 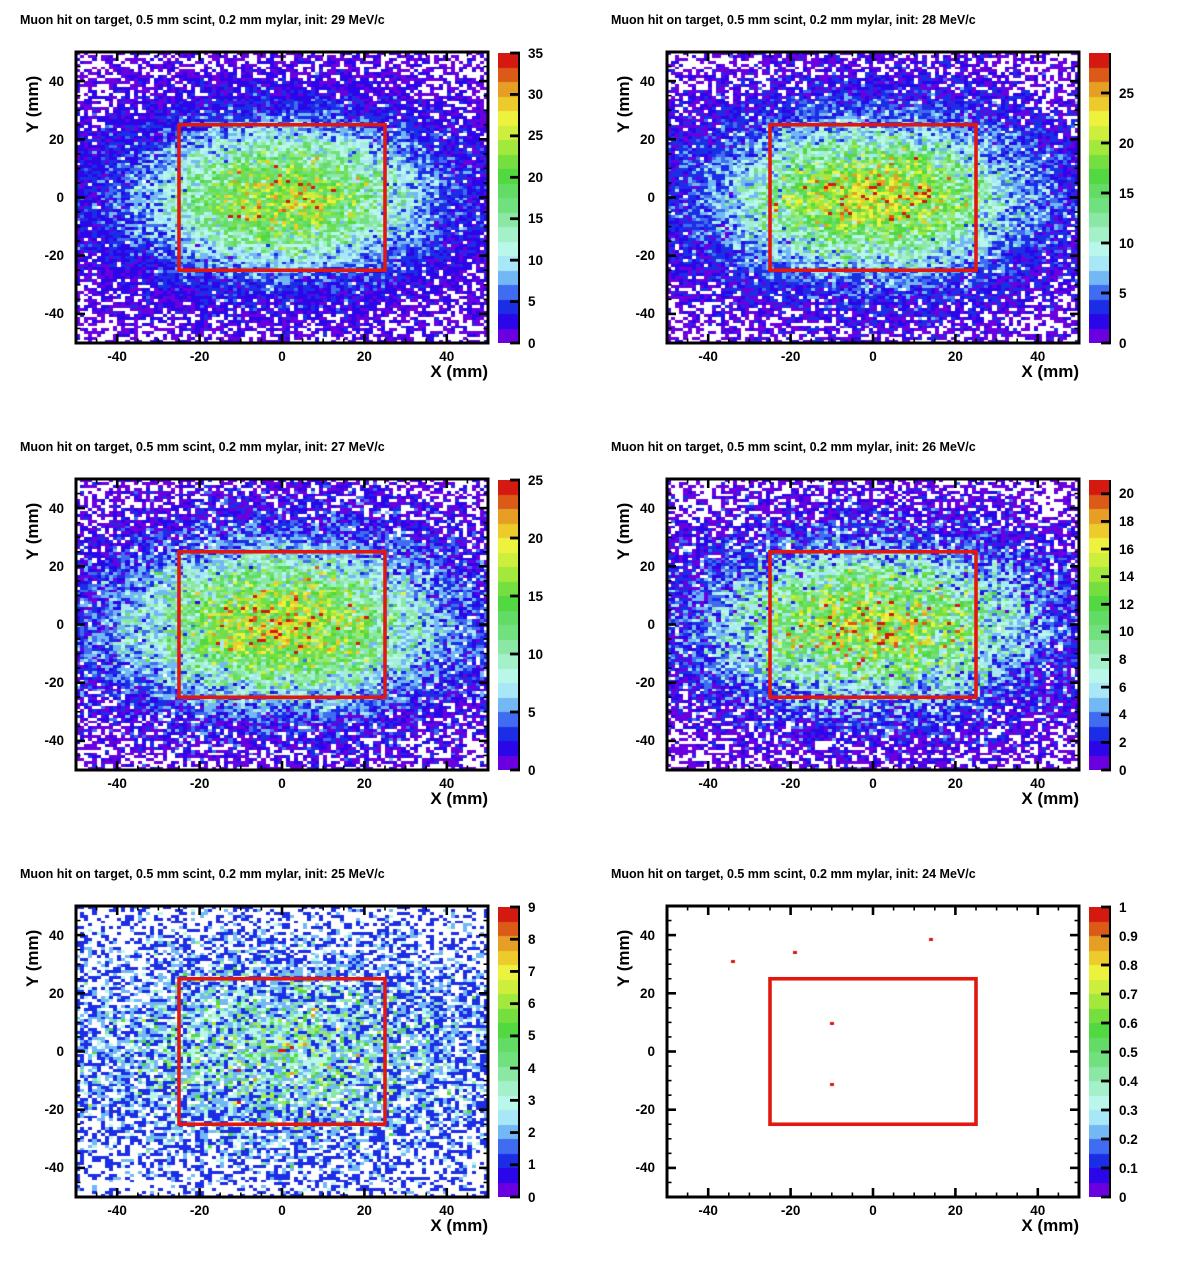 I want to click on colorbar-tick-label: 16, so click(x=1127, y=549).